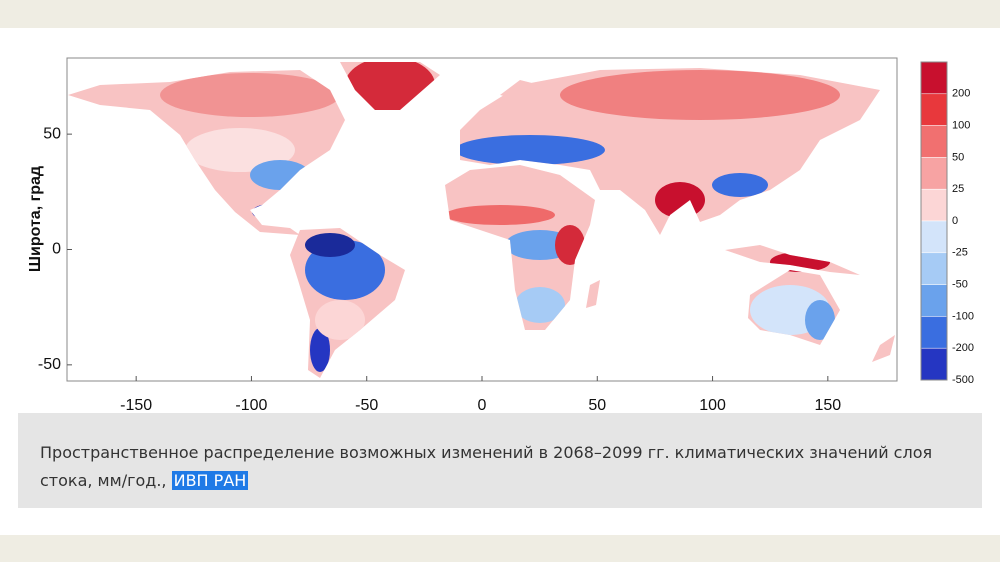 The width and height of the screenshot is (1000, 562). Describe the element at coordinates (49, 364) in the screenshot. I see `y-tick-label: -50` at that location.